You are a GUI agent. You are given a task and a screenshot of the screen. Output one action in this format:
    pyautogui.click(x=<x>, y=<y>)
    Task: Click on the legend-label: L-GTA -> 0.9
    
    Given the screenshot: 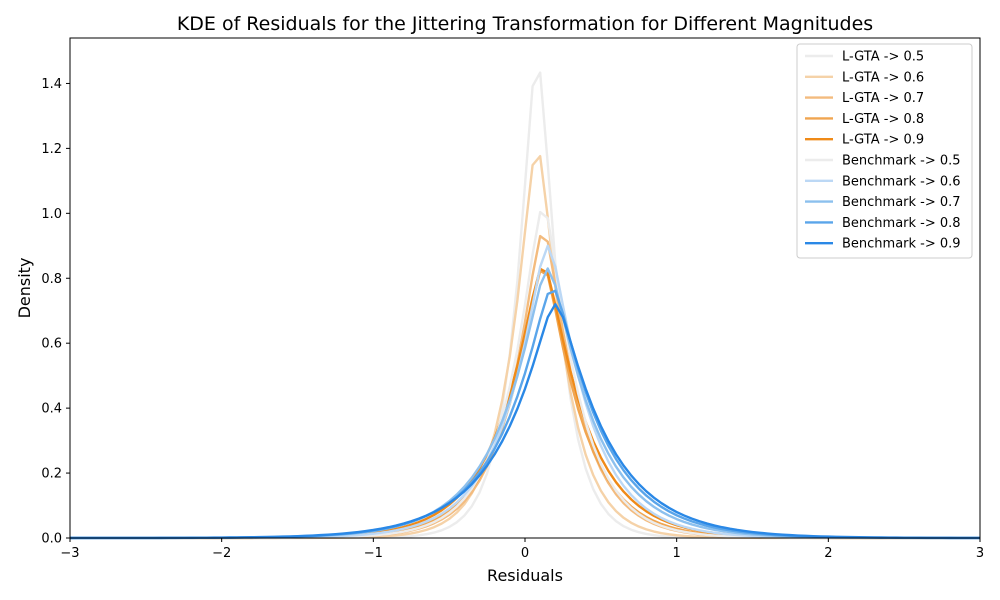 What is the action you would take?
    pyautogui.click(x=883, y=140)
    